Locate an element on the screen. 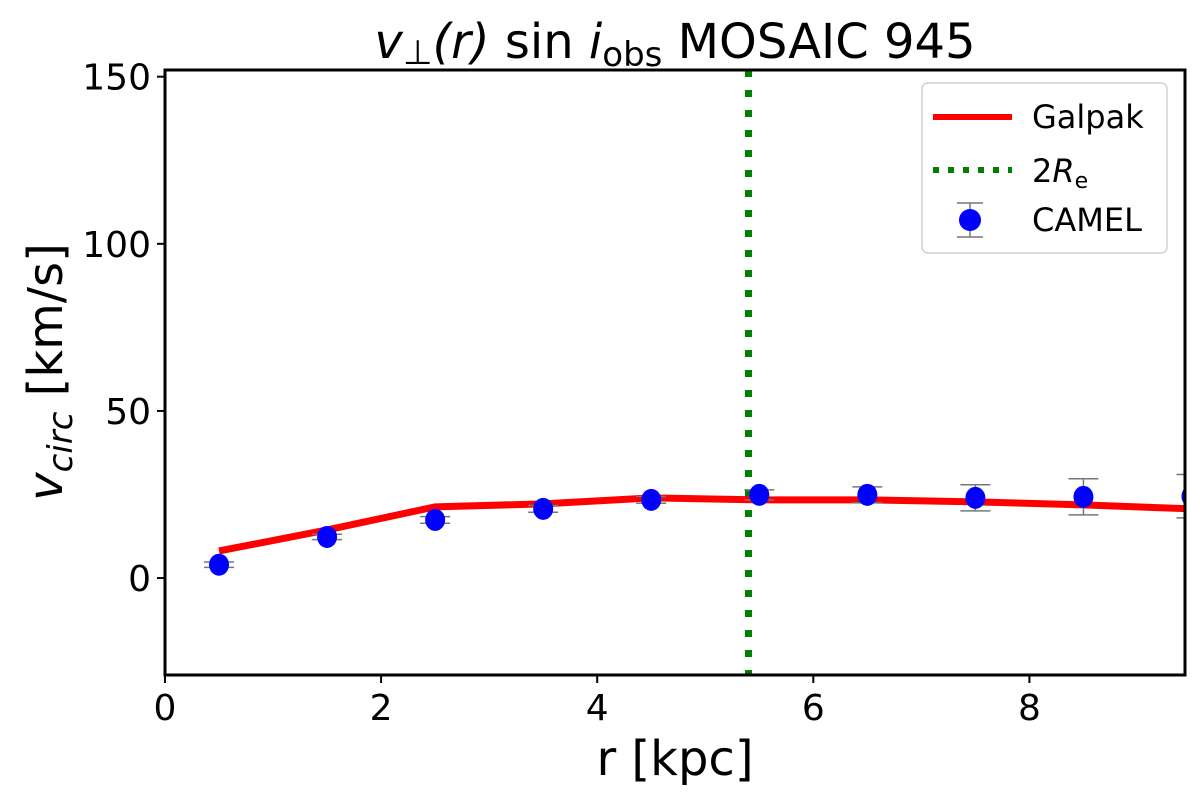 The image size is (1200, 800). legend: Galpak 2Re CAMEL is located at coordinates (1044, 168).